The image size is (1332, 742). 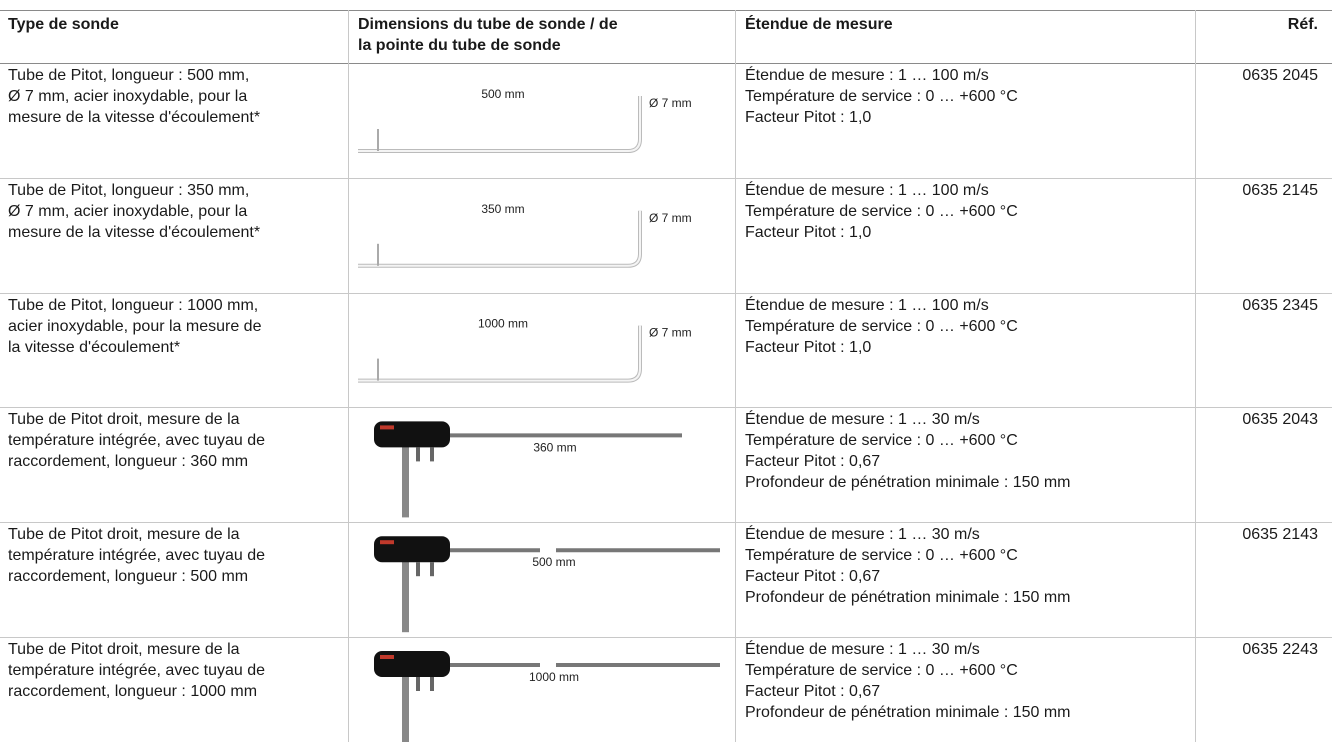 What do you see at coordinates (128, 462) in the screenshot?
I see `text-line: raccordement, longueur : 360 mm` at bounding box center [128, 462].